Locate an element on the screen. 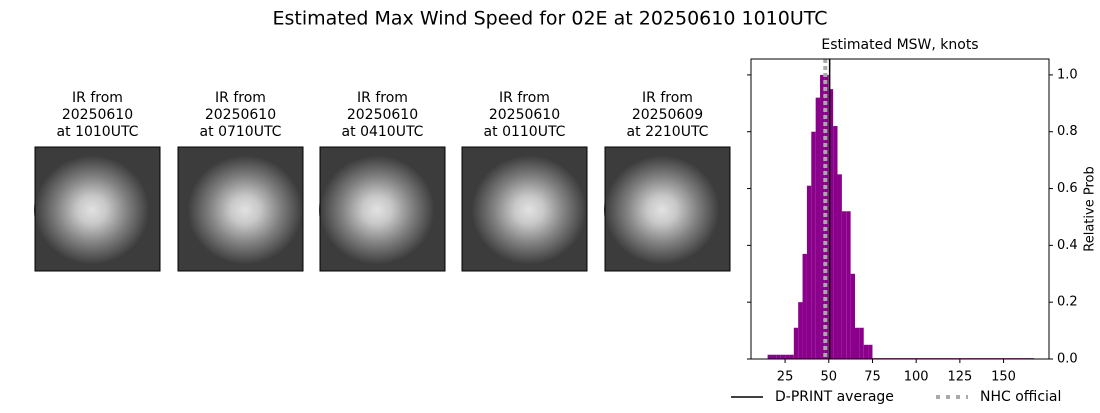 The width and height of the screenshot is (1100, 413). panel-title: at 0110UTC is located at coordinates (525, 132).